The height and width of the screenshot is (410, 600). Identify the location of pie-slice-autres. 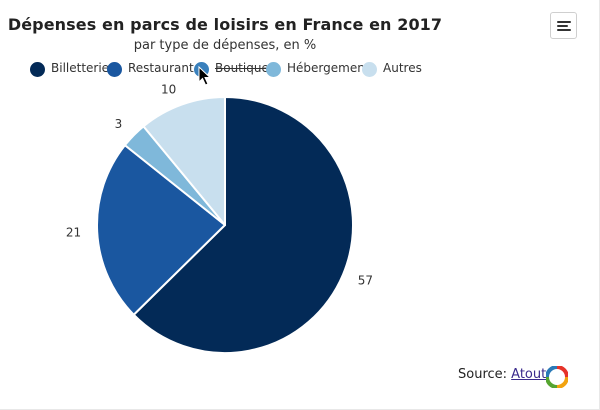
(184, 161).